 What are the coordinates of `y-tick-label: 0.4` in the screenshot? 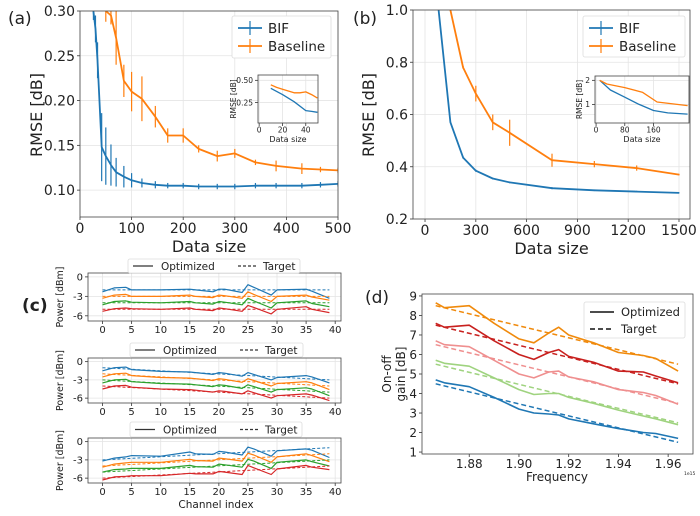 It's located at (397, 168).